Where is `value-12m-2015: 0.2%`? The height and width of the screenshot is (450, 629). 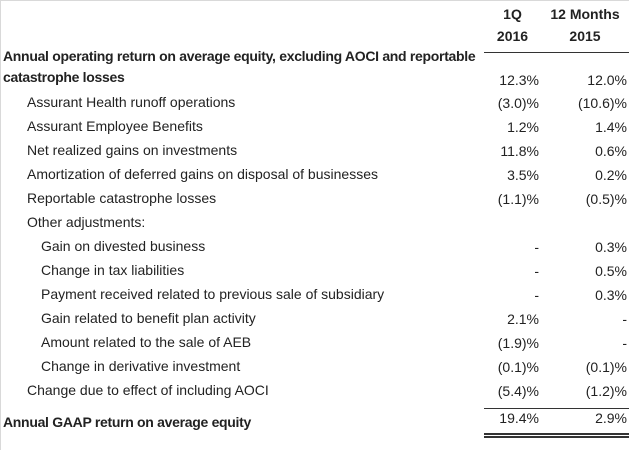
value-12m-2015: 0.2% is located at coordinates (611, 175).